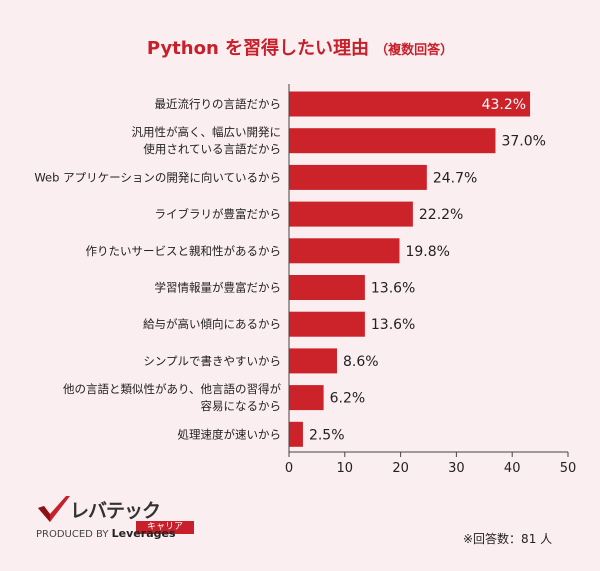  What do you see at coordinates (157, 177) in the screenshot?
I see `category-label: Web アプリケーションの開発に向いているから` at bounding box center [157, 177].